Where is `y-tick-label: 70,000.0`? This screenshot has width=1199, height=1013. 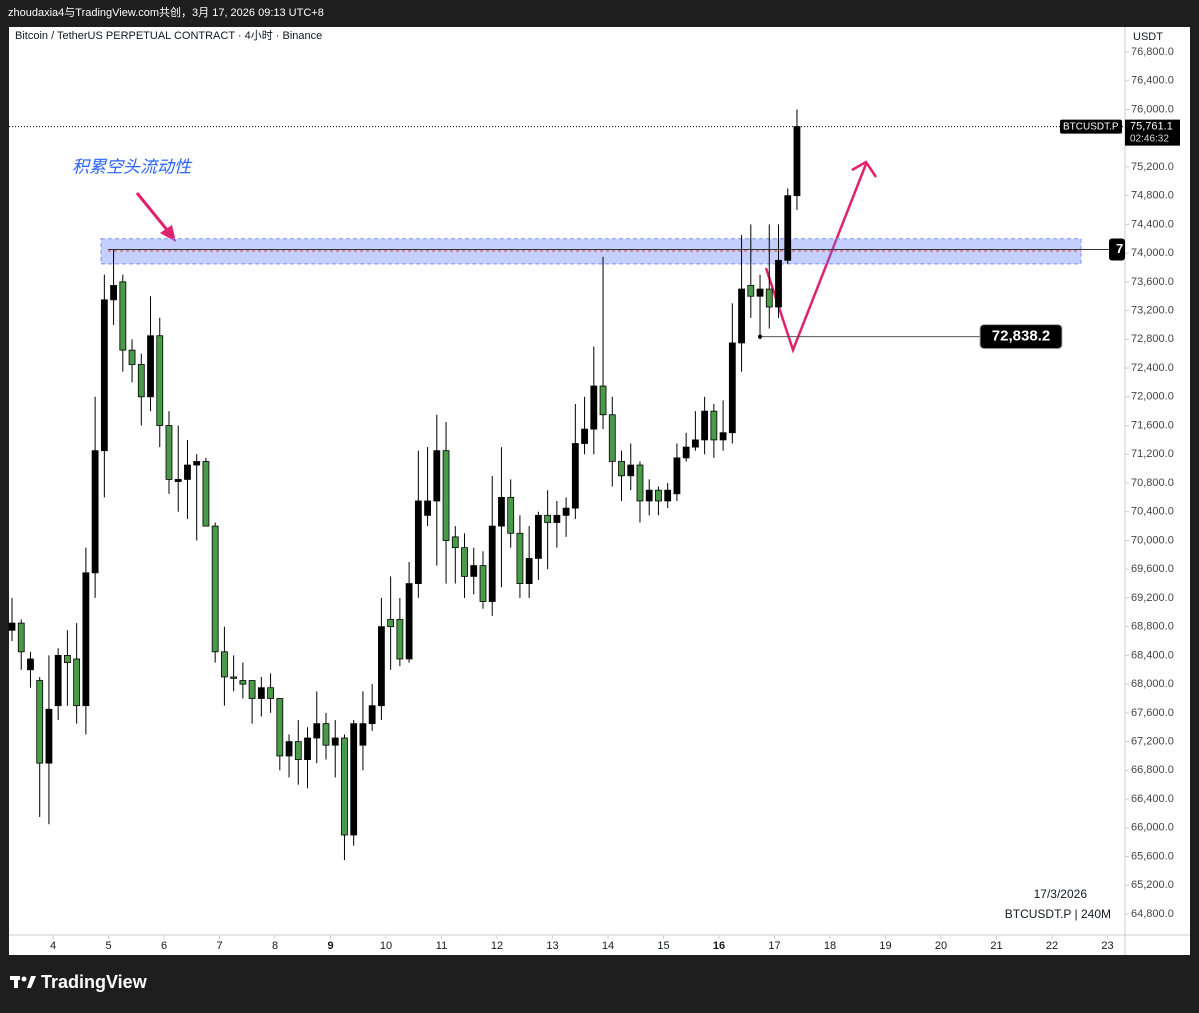 y-tick-label: 70,000.0 is located at coordinates (1152, 540).